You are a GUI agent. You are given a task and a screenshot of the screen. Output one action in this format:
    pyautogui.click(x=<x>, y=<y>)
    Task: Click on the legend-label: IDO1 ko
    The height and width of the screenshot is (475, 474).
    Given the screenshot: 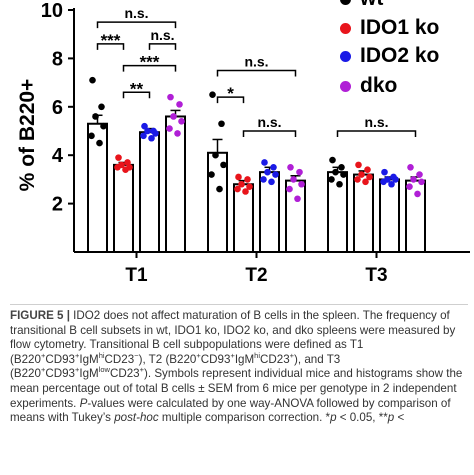 What is the action you would take?
    pyautogui.click(x=400, y=27)
    